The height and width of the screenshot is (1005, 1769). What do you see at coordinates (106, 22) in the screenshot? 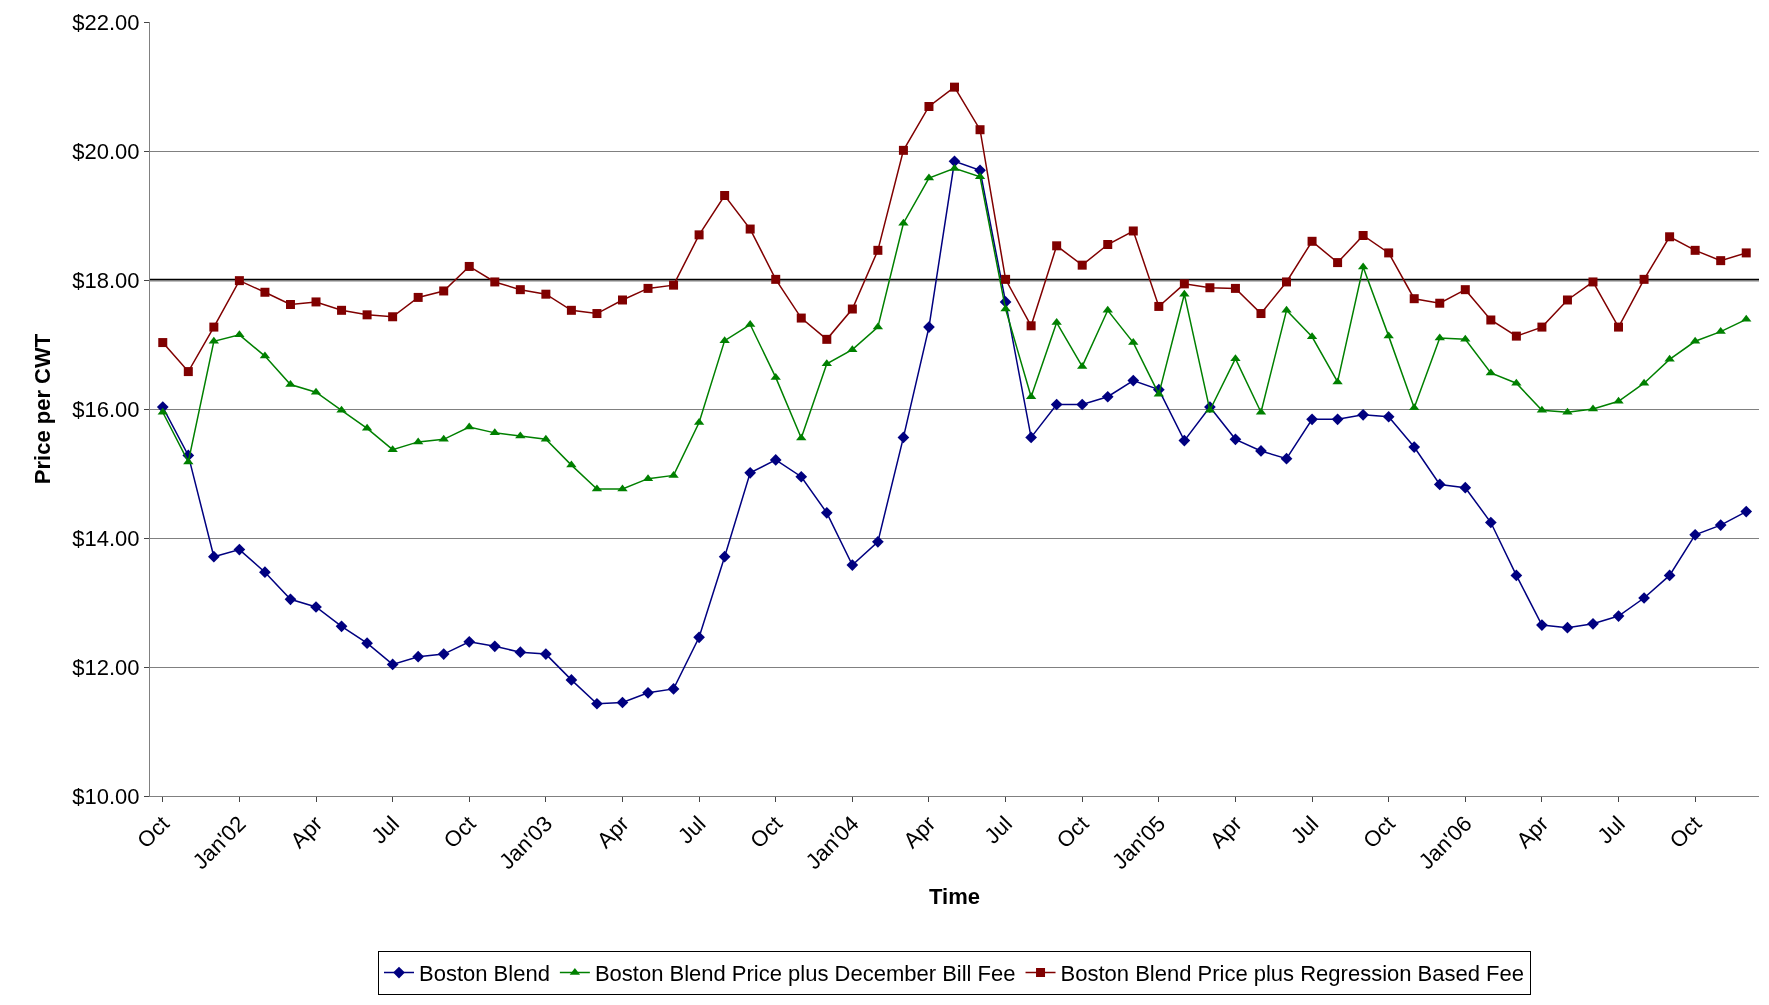
I see `y-tick-label: $22.00` at bounding box center [106, 22].